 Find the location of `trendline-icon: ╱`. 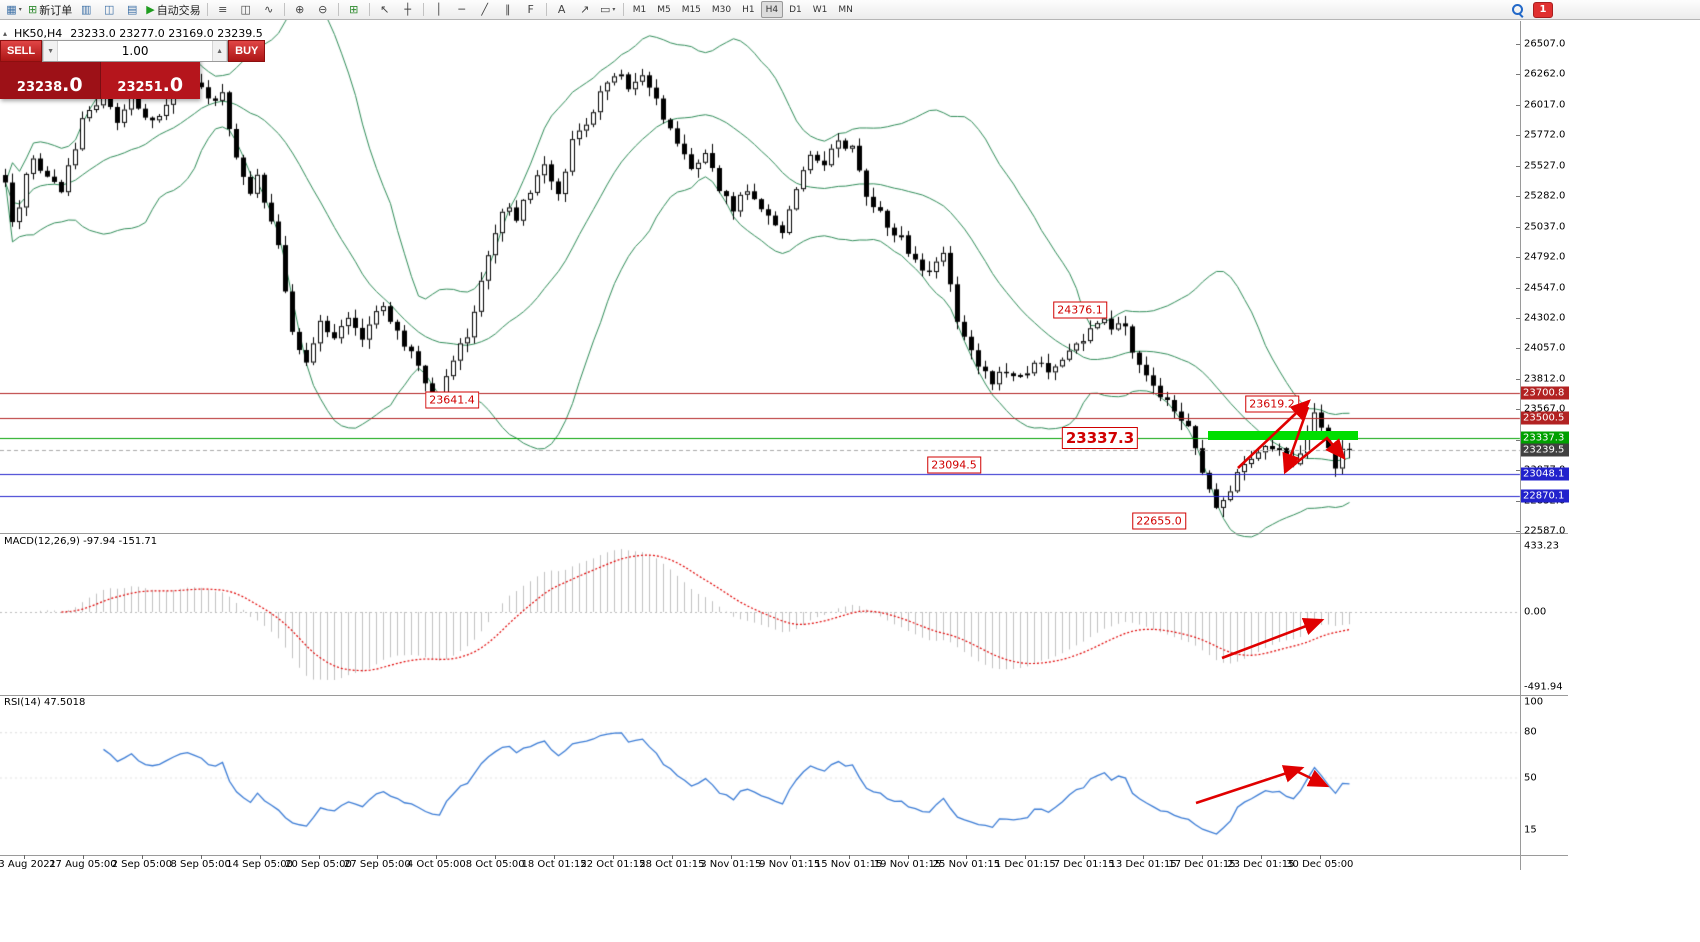

trendline-icon: ╱ is located at coordinates (484, 9).